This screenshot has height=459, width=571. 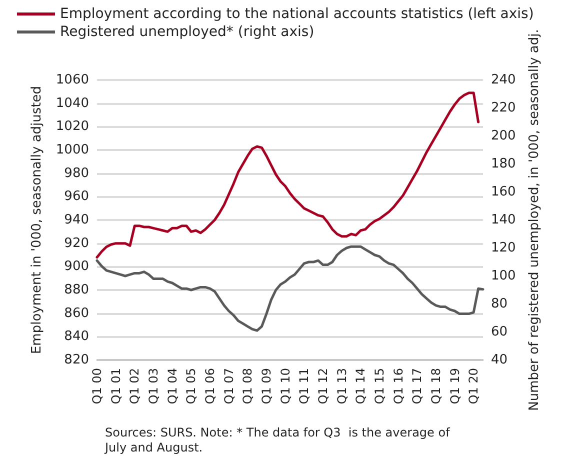 What do you see at coordinates (76, 360) in the screenshot?
I see `y-tick-label: 820` at bounding box center [76, 360].